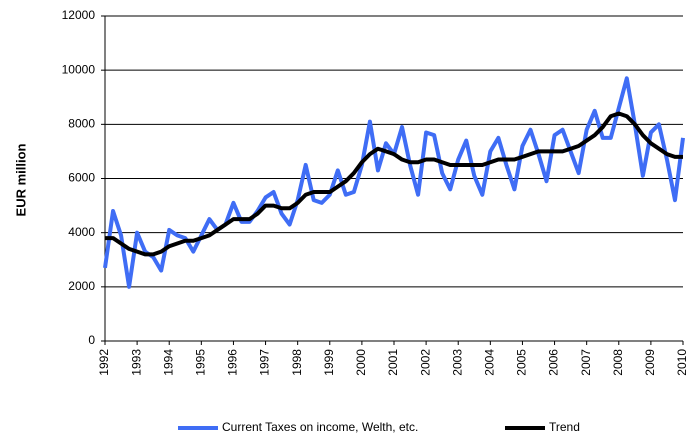  Describe the element at coordinates (81, 232) in the screenshot. I see `y-tick-label: 4000` at that location.